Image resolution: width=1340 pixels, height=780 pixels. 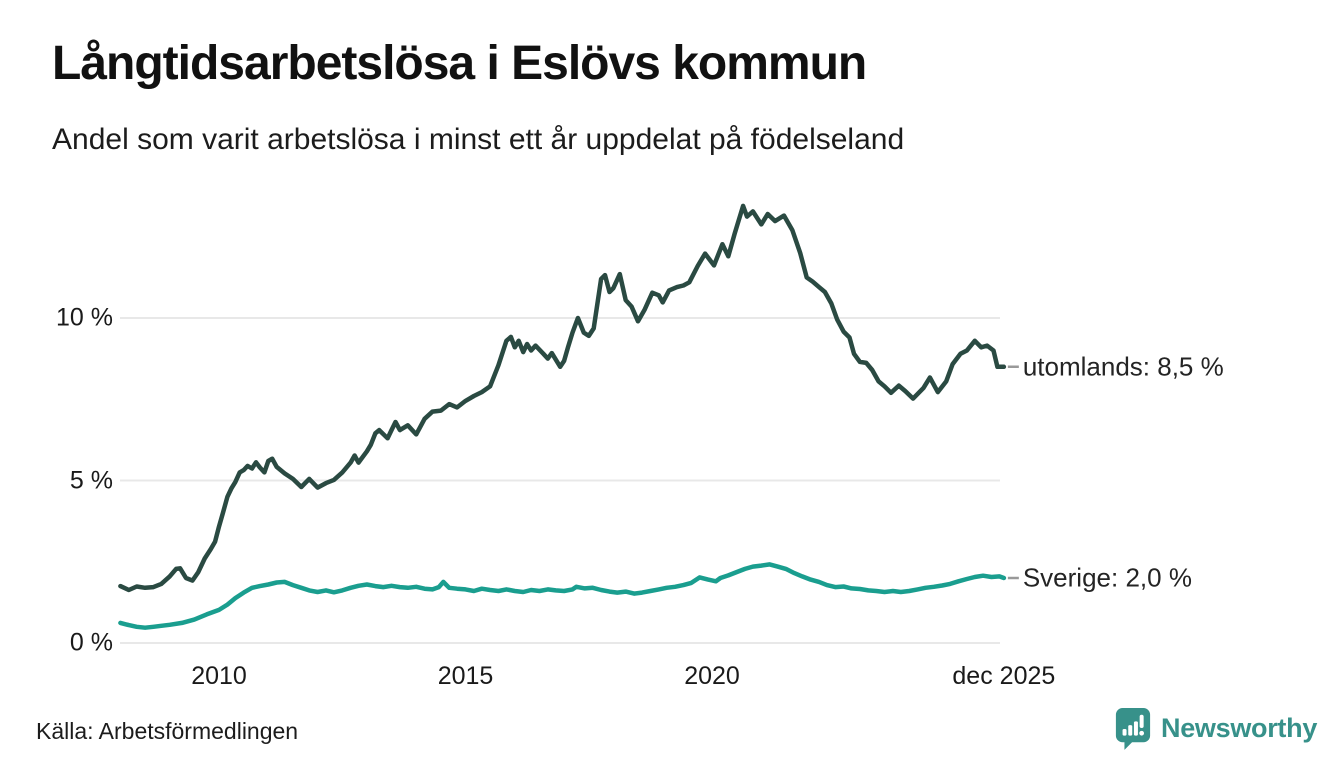 I want to click on y-tick-label: 10 %, so click(x=84, y=317).